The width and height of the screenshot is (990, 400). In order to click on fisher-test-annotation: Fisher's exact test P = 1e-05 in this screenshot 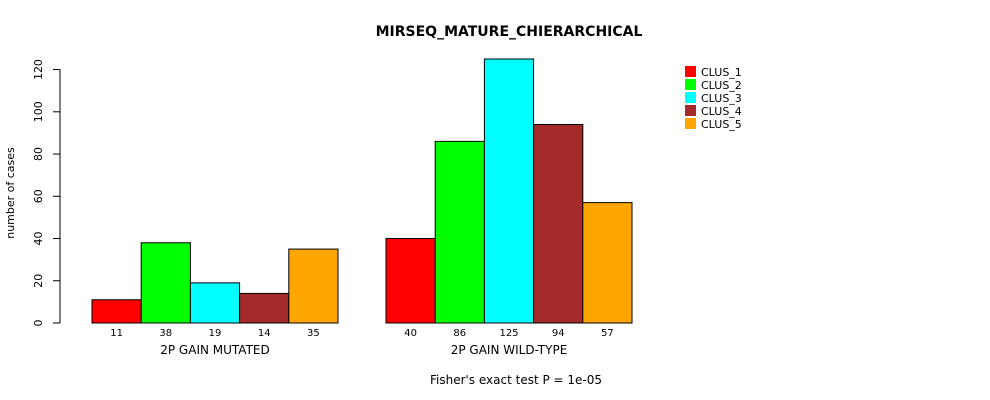, I will do `click(516, 380)`.